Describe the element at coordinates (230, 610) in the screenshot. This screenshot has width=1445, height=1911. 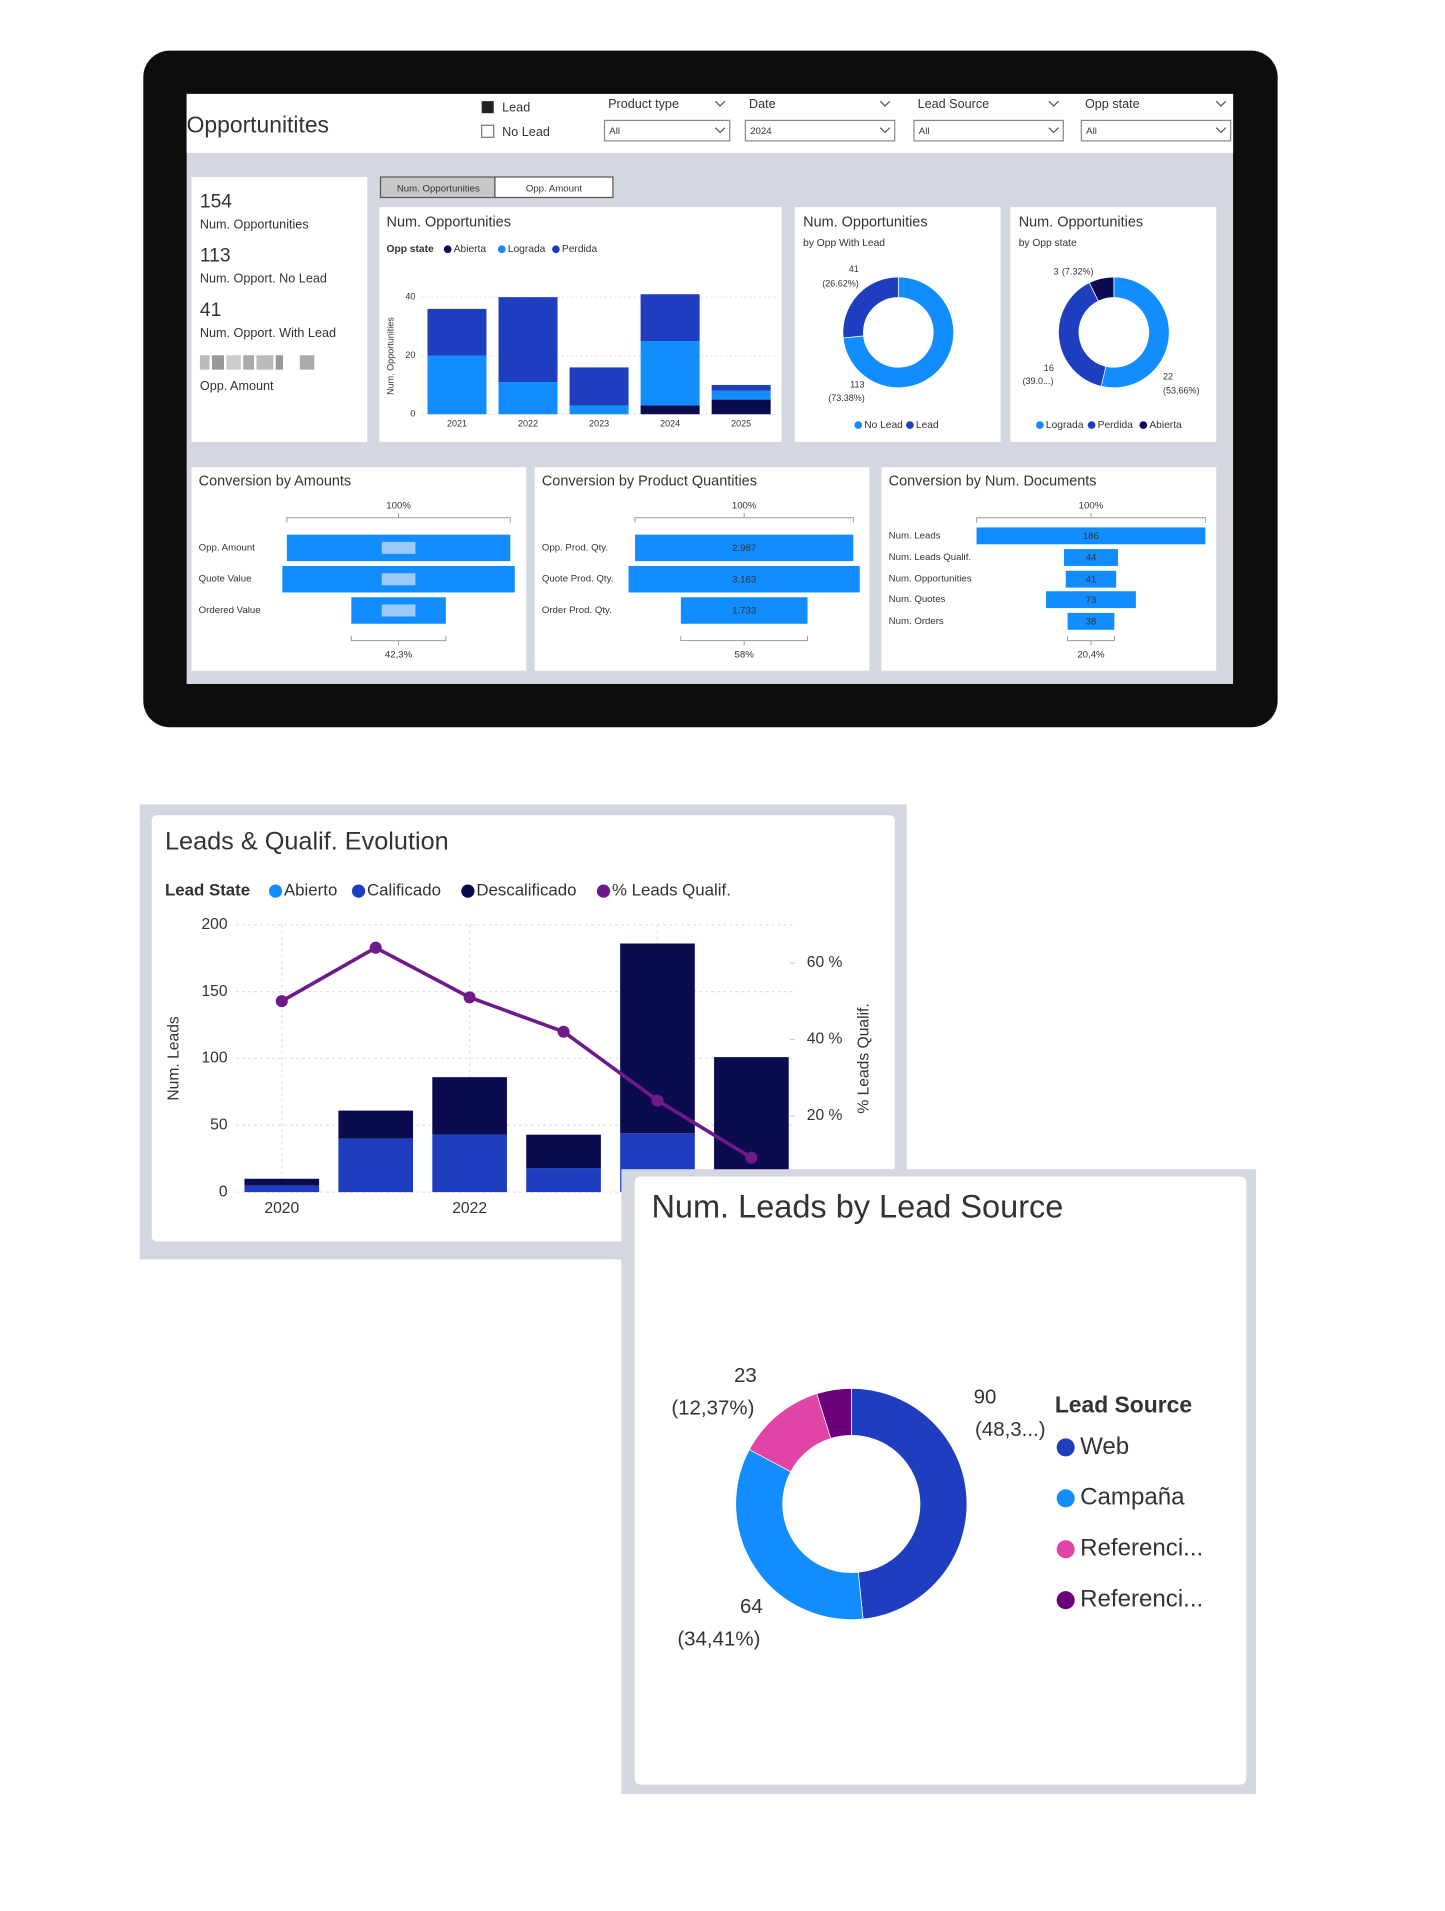
I see `category-label: Ordered Value` at that location.